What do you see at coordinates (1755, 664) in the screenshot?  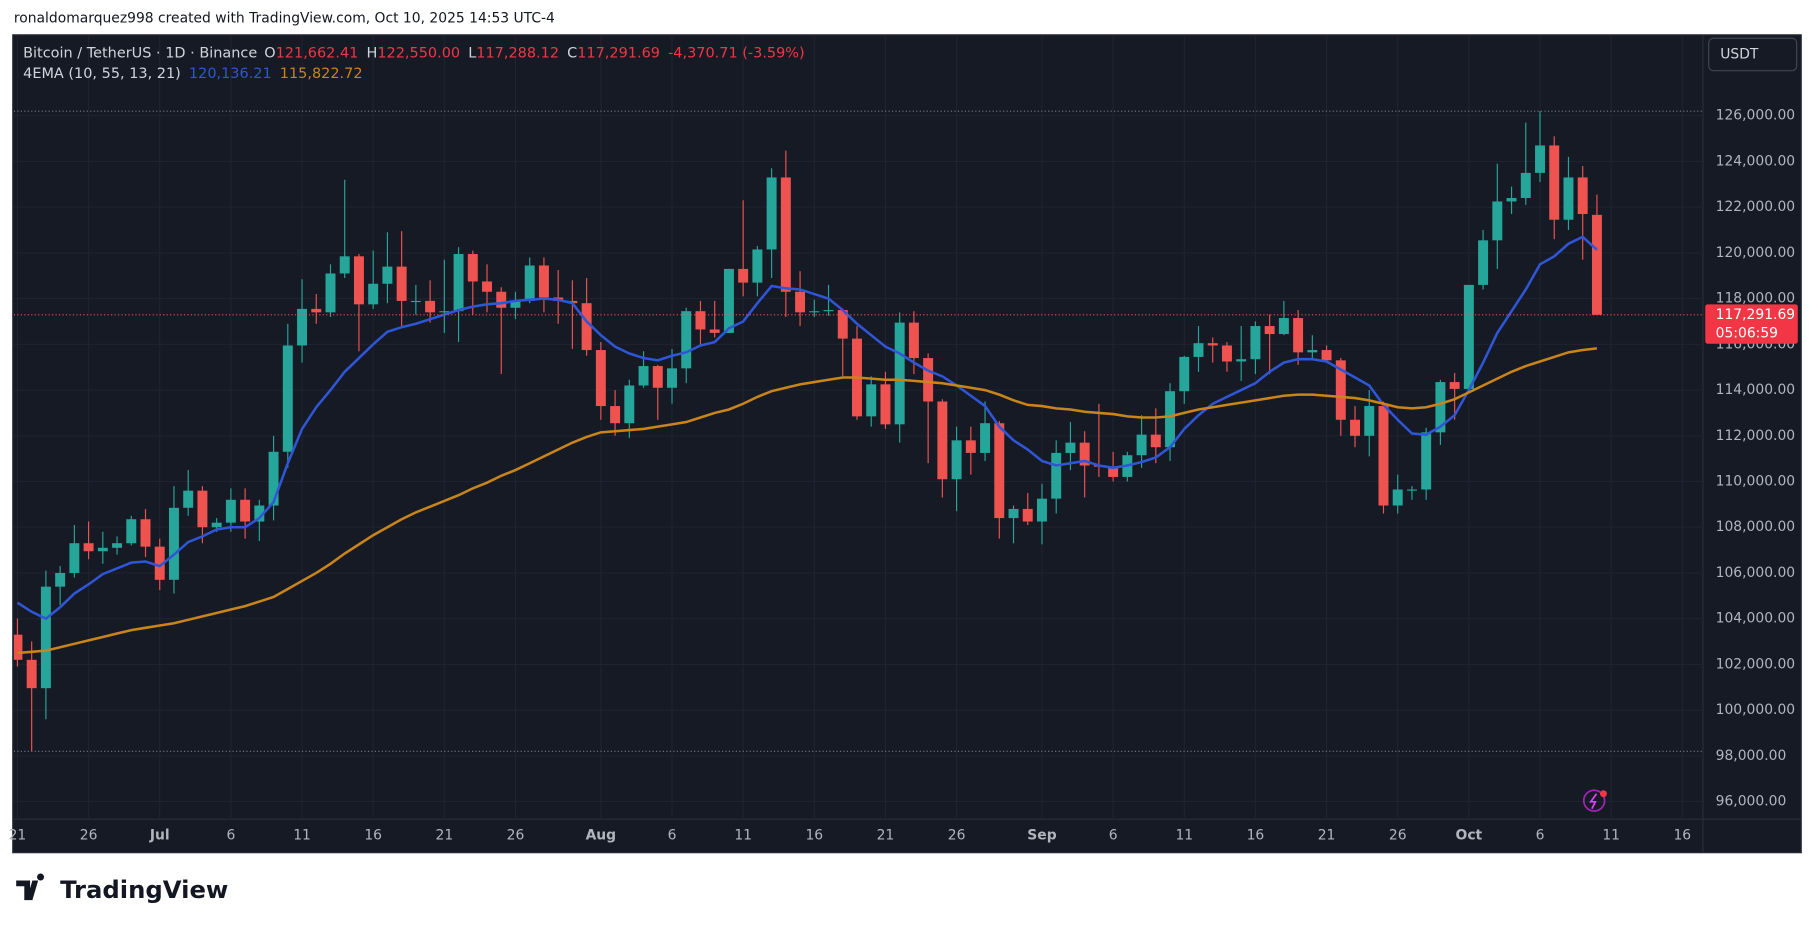 I see `y-tick-label: 102,000.00` at bounding box center [1755, 664].